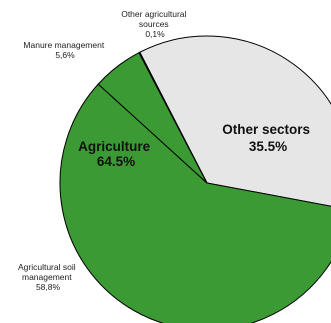  I want to click on group-label-agriculture-line1: Agriculture, so click(114, 146).